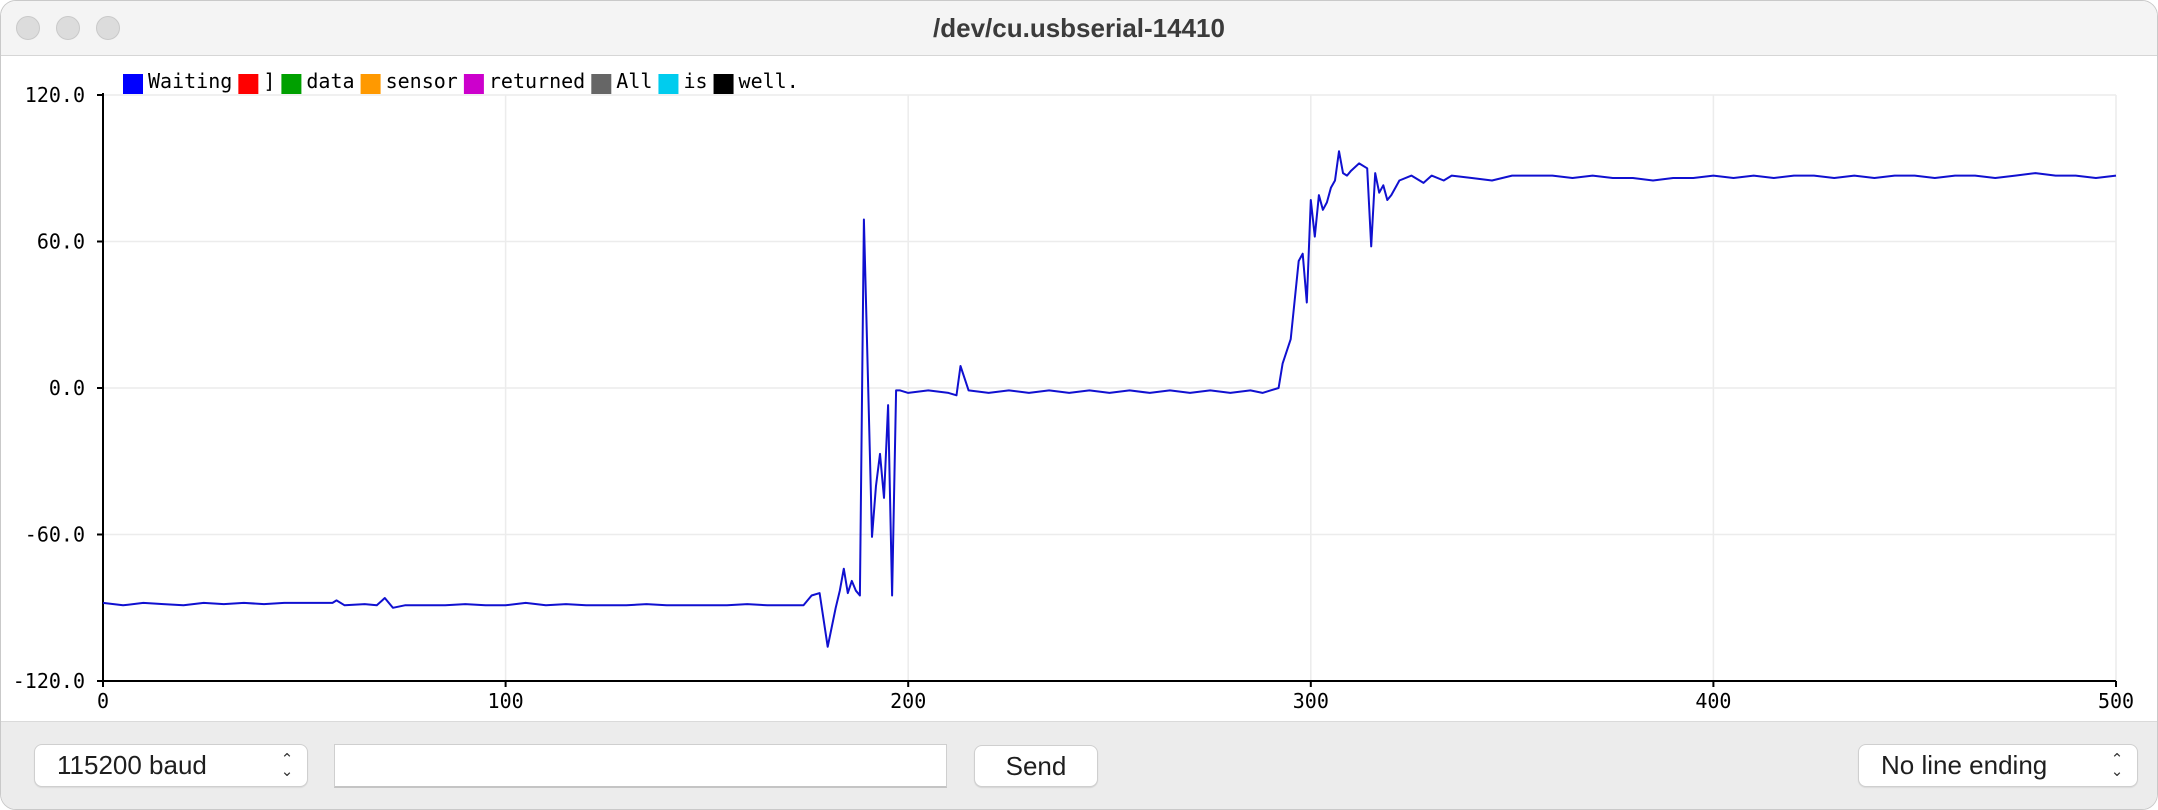 Image resolution: width=2158 pixels, height=810 pixels. I want to click on legend-item: returned, so click(524, 81).